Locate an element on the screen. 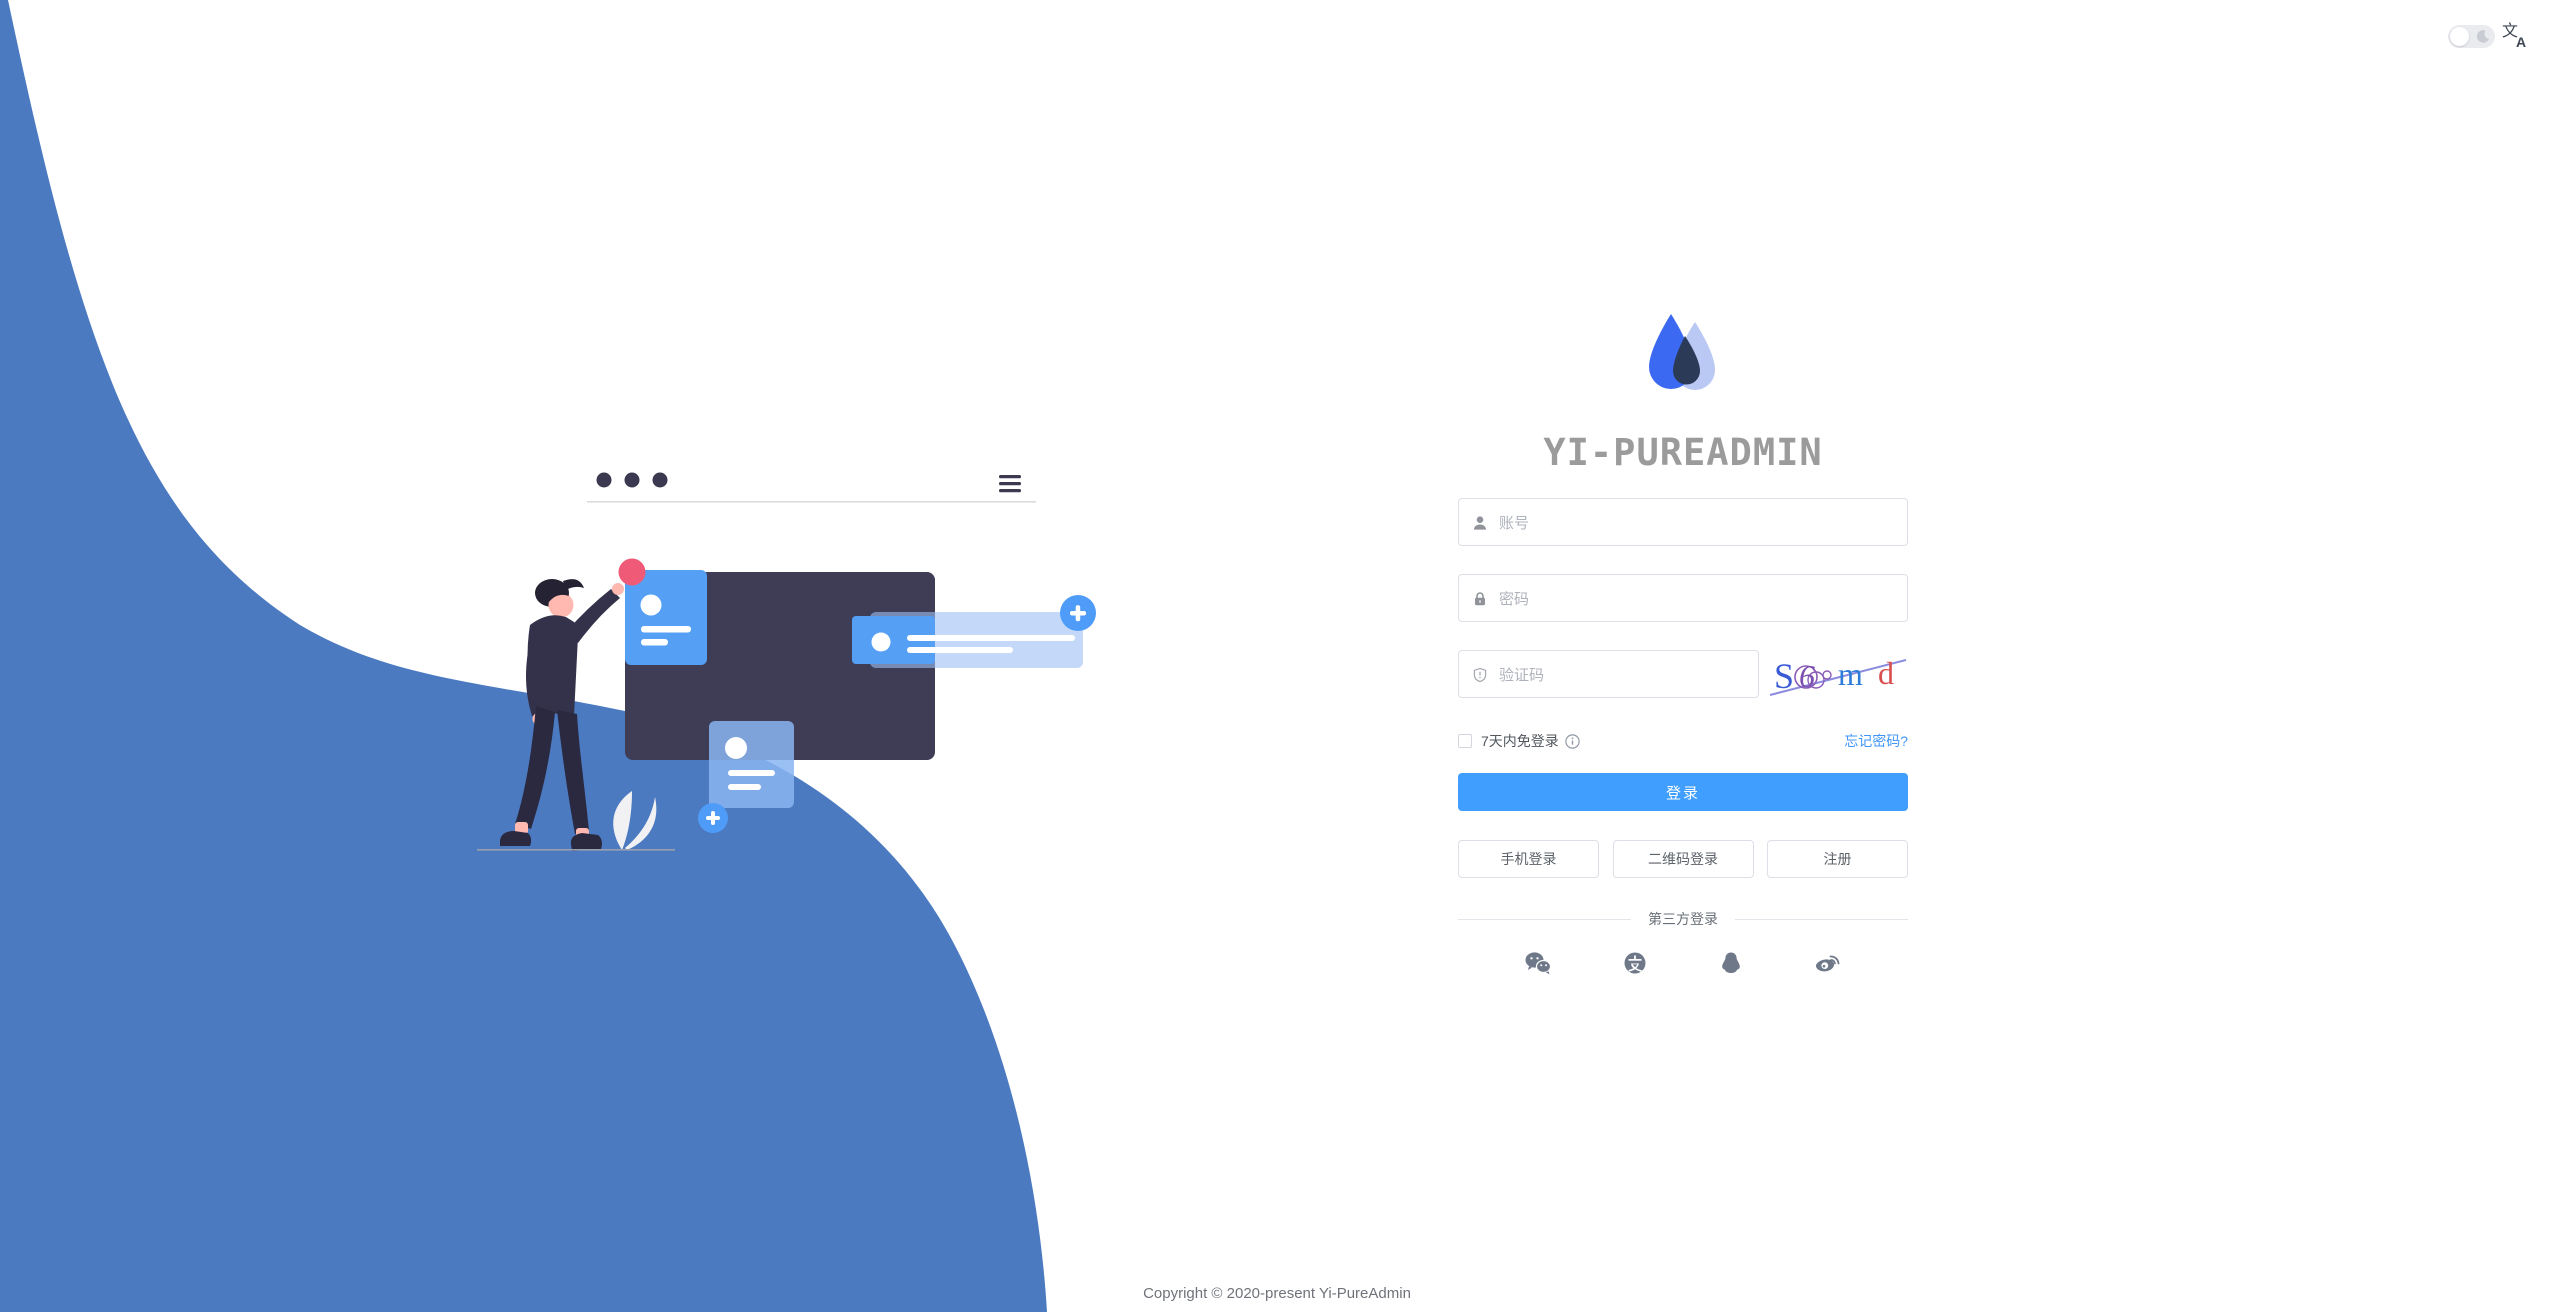 This screenshot has height=1312, width=2554. bottom-card is located at coordinates (746, 777).